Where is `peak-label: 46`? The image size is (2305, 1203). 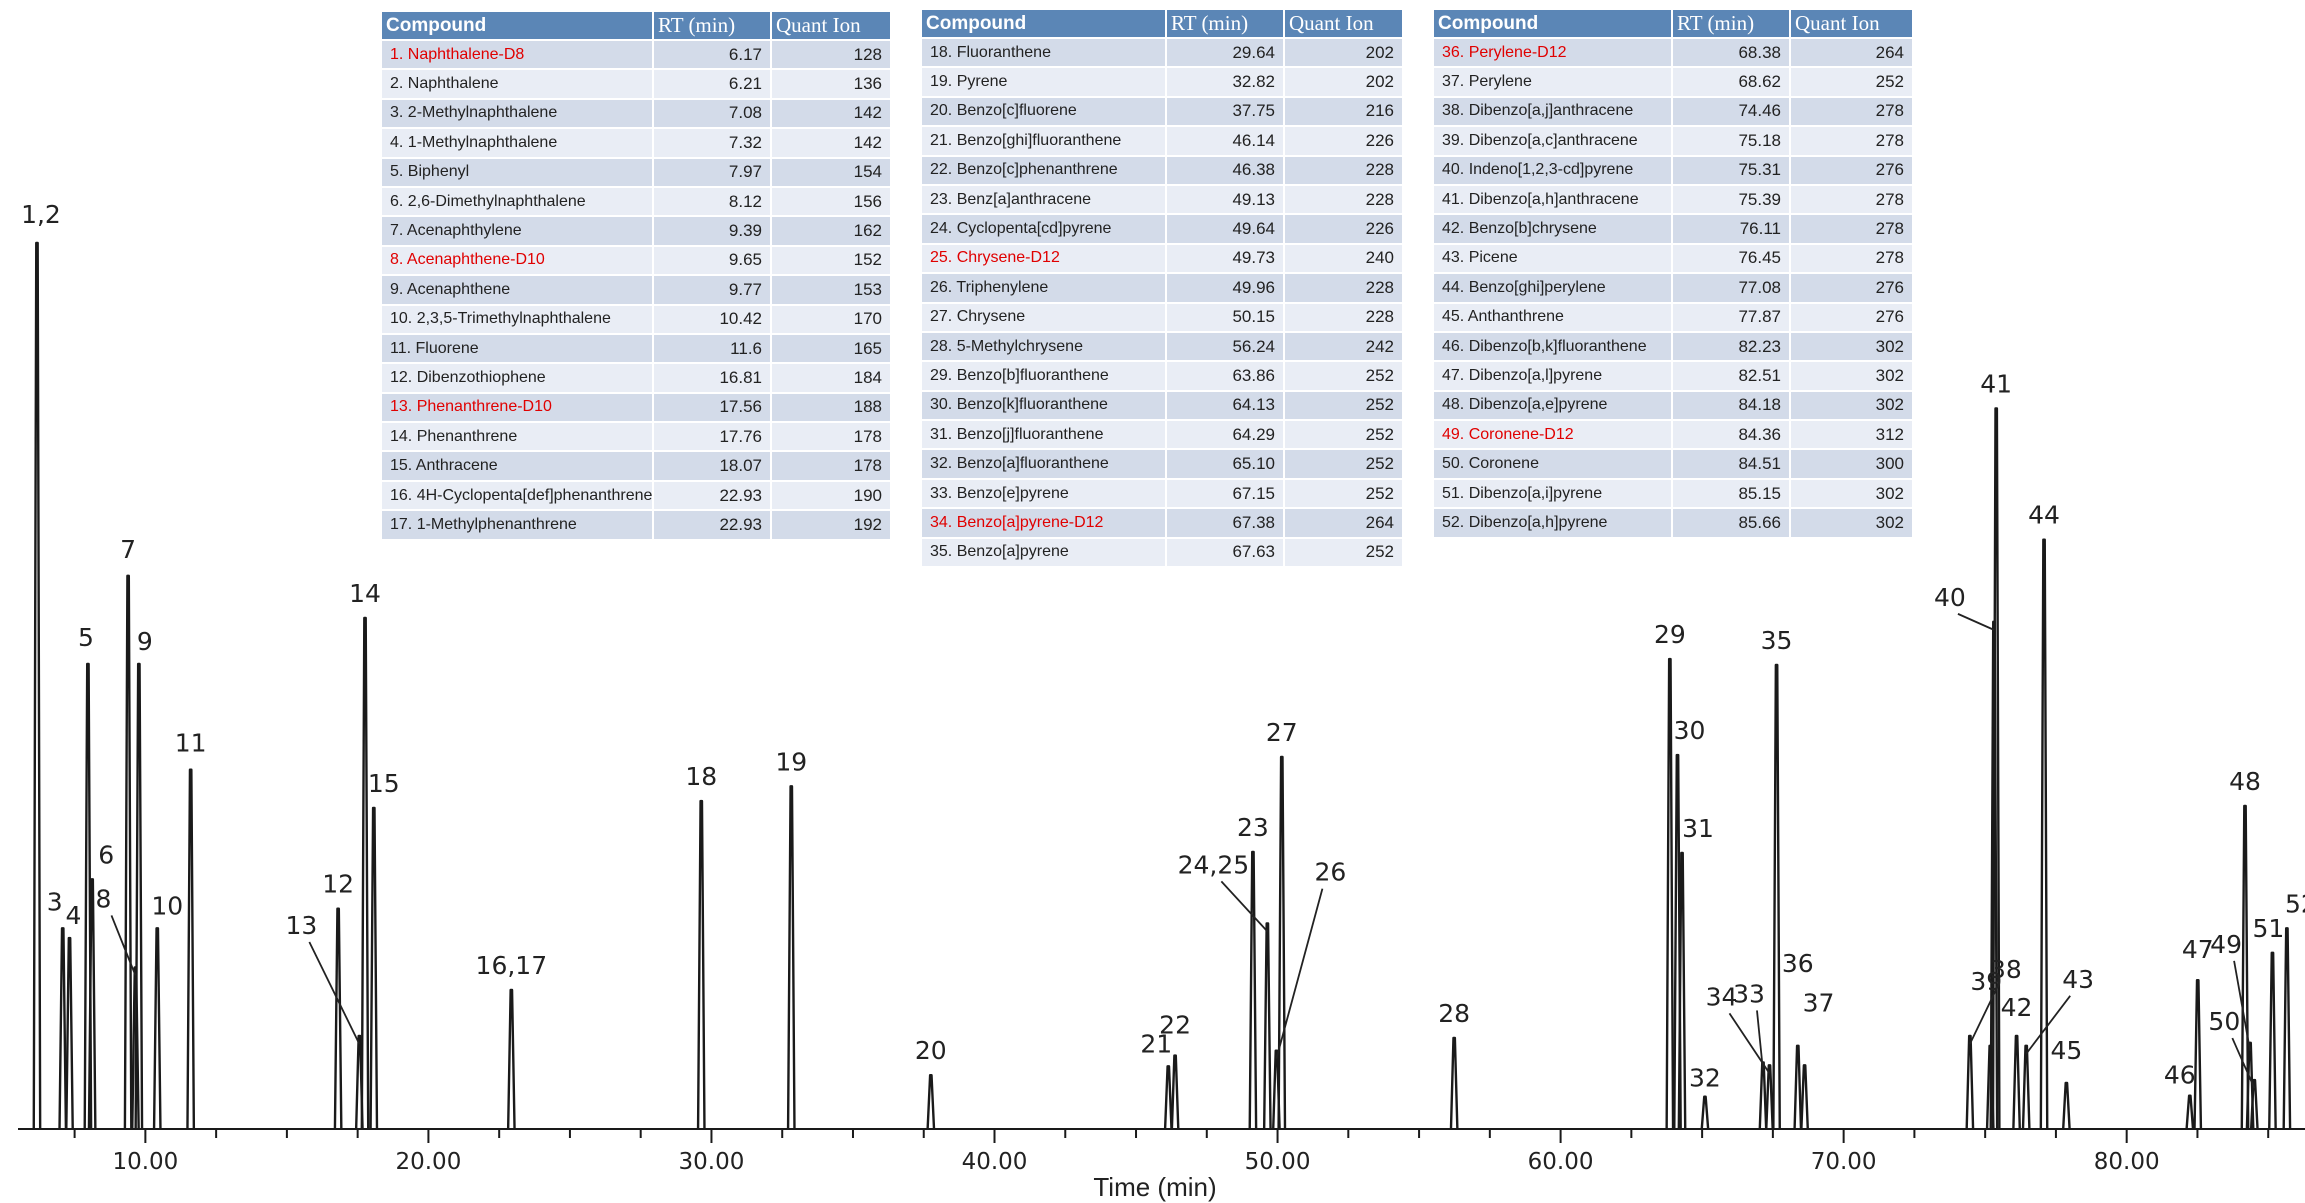
peak-label: 46 is located at coordinates (2180, 1075).